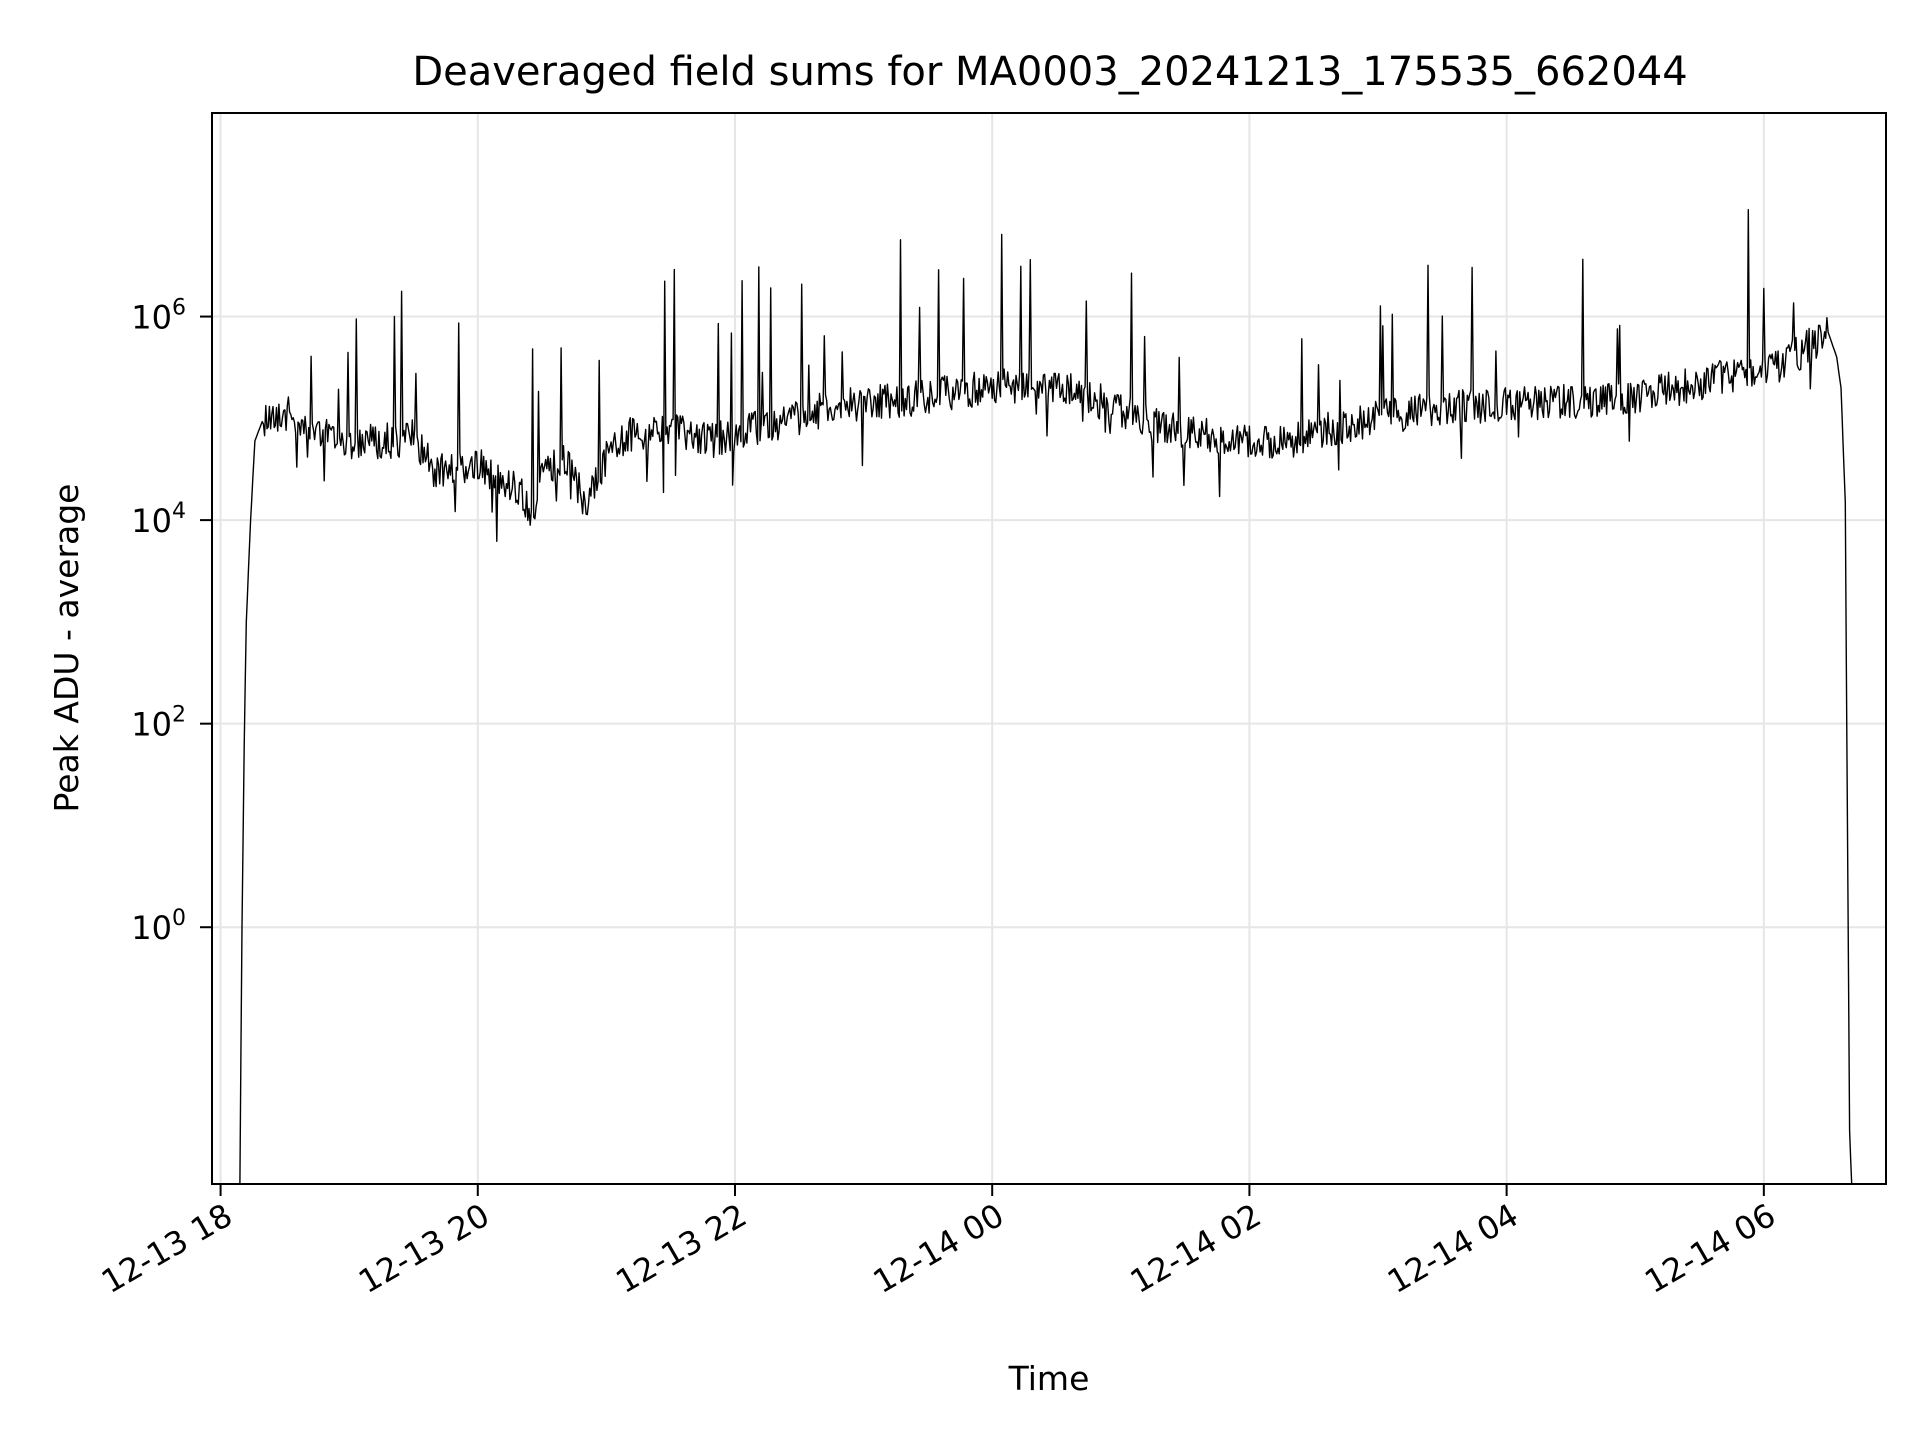 The width and height of the screenshot is (1920, 1440). I want to click on y-axis-label: Peak ADU - average, so click(66, 648).